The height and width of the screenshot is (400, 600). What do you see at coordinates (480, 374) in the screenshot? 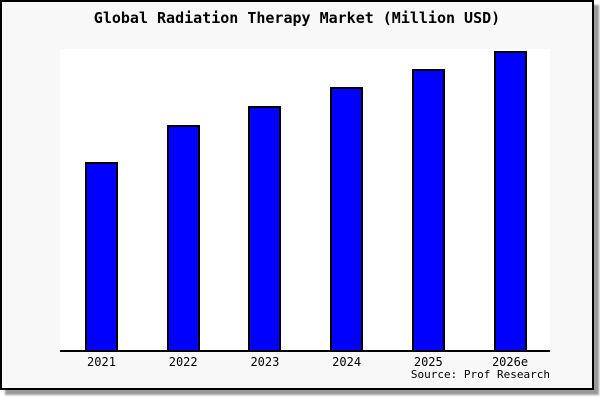
I see `source-label: Source: Prof Research` at bounding box center [480, 374].